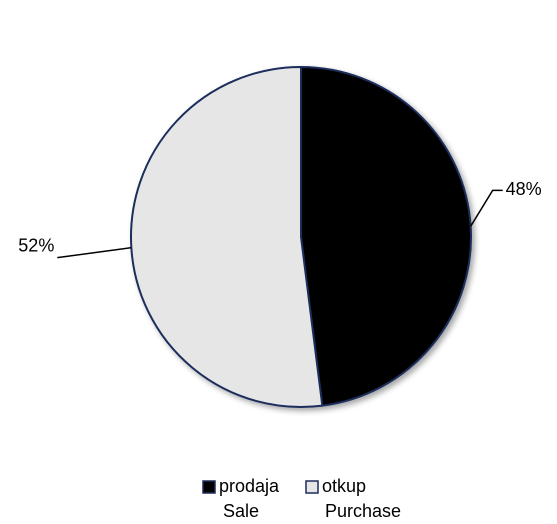 The width and height of the screenshot is (557, 524). Describe the element at coordinates (249, 486) in the screenshot. I see `legend-label: prodaja` at that location.